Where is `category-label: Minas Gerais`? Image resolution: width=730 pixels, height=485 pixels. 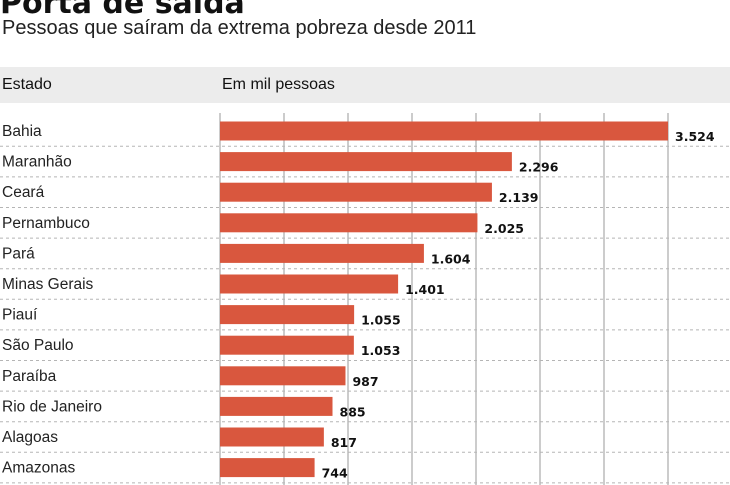 category-label: Minas Gerais is located at coordinates (48, 284).